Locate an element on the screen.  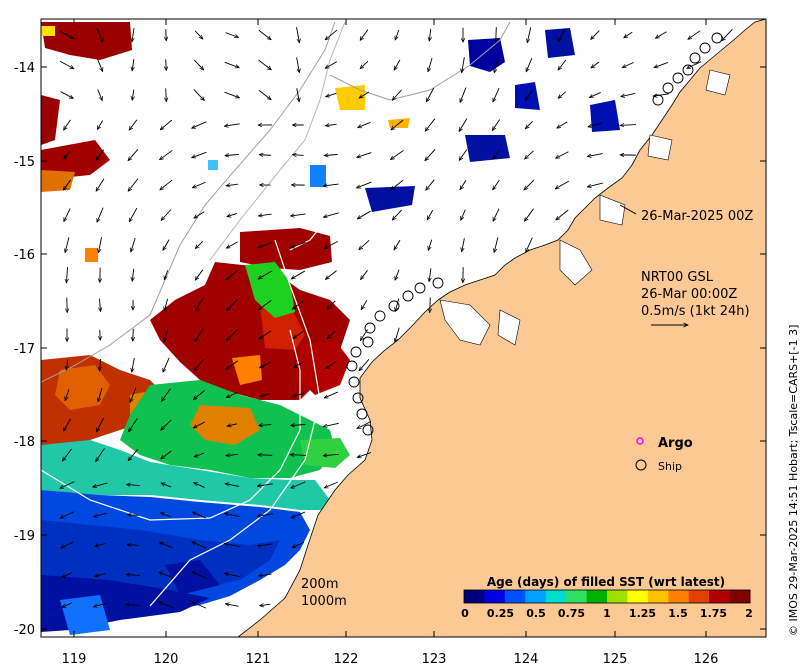
colorbar-tick-label: 1.75 is located at coordinates (713, 613).